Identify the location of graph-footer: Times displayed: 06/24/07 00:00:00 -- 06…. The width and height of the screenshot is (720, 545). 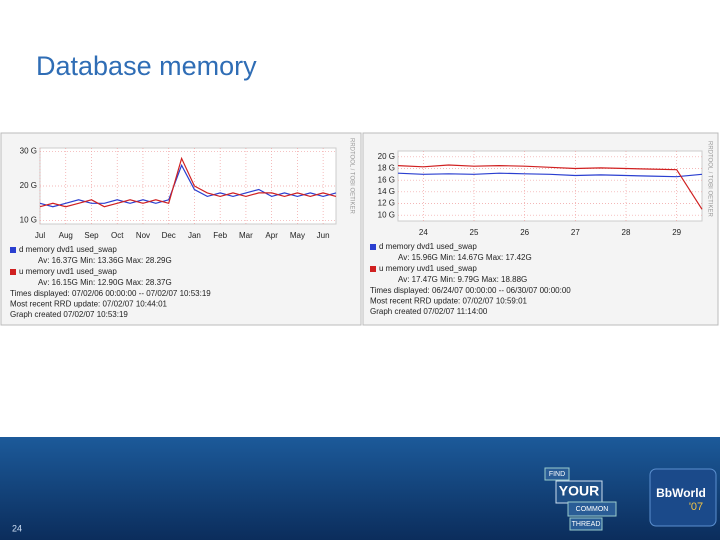
(470, 290).